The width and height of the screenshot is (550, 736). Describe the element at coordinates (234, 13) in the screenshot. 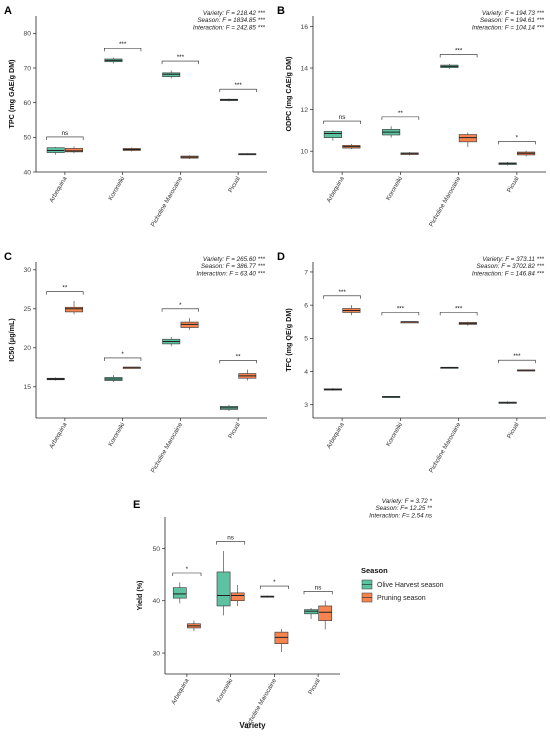

I see `anova-stat-line: Variety: F = 218.42 ***` at that location.